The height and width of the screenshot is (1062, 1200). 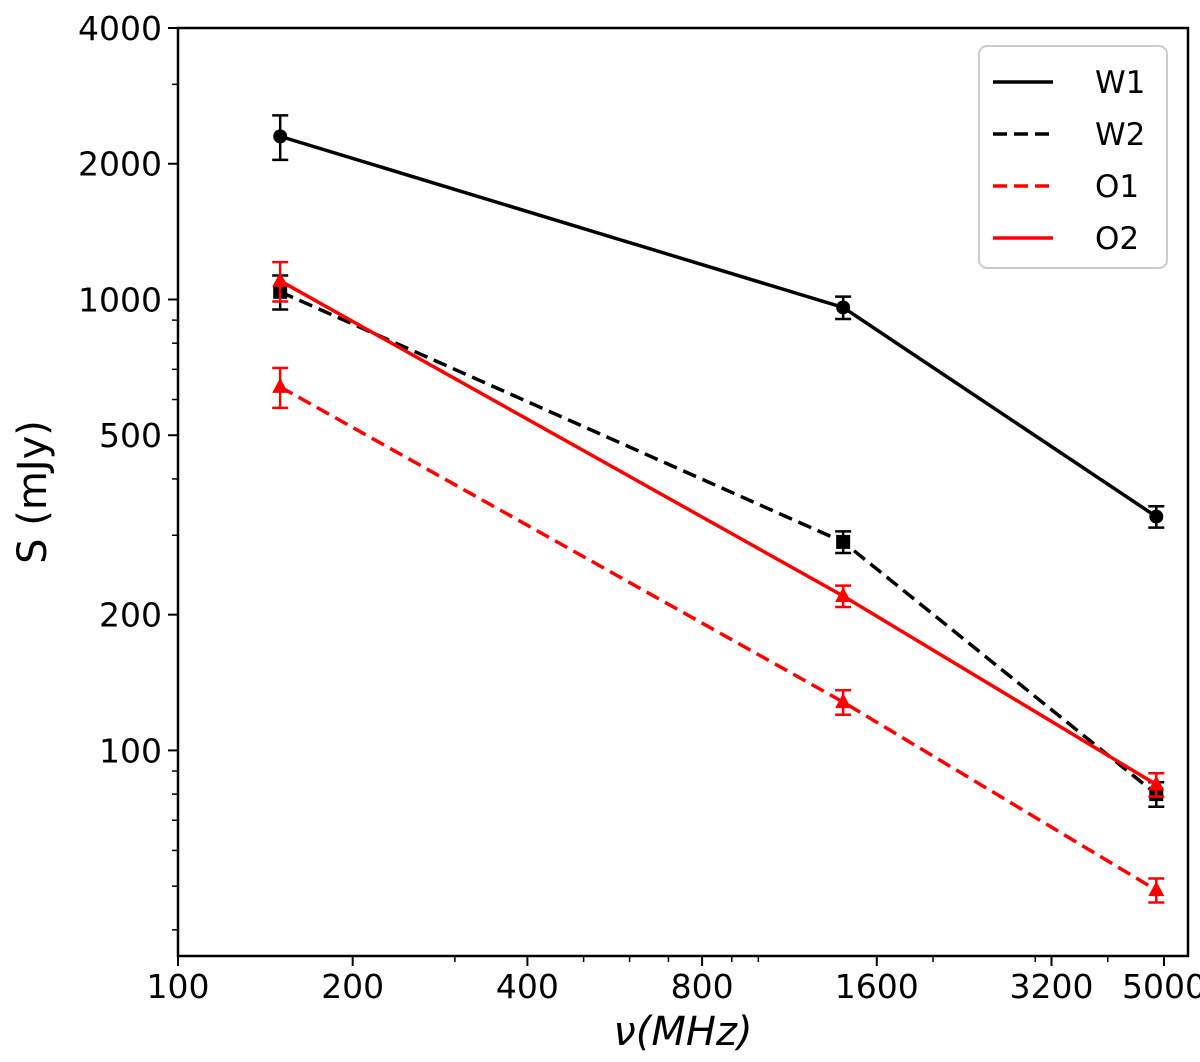 What do you see at coordinates (1161, 986) in the screenshot?
I see `x-tick-label: 5000` at bounding box center [1161, 986].